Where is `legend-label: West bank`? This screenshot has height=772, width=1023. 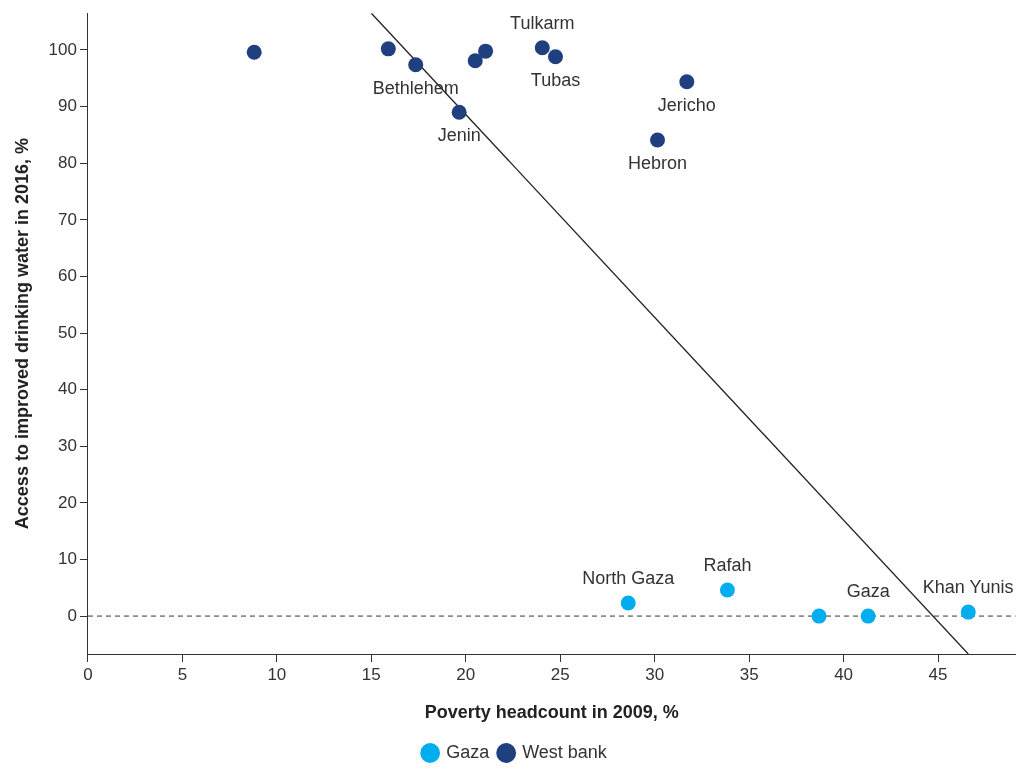
legend-label: West bank is located at coordinates (565, 751).